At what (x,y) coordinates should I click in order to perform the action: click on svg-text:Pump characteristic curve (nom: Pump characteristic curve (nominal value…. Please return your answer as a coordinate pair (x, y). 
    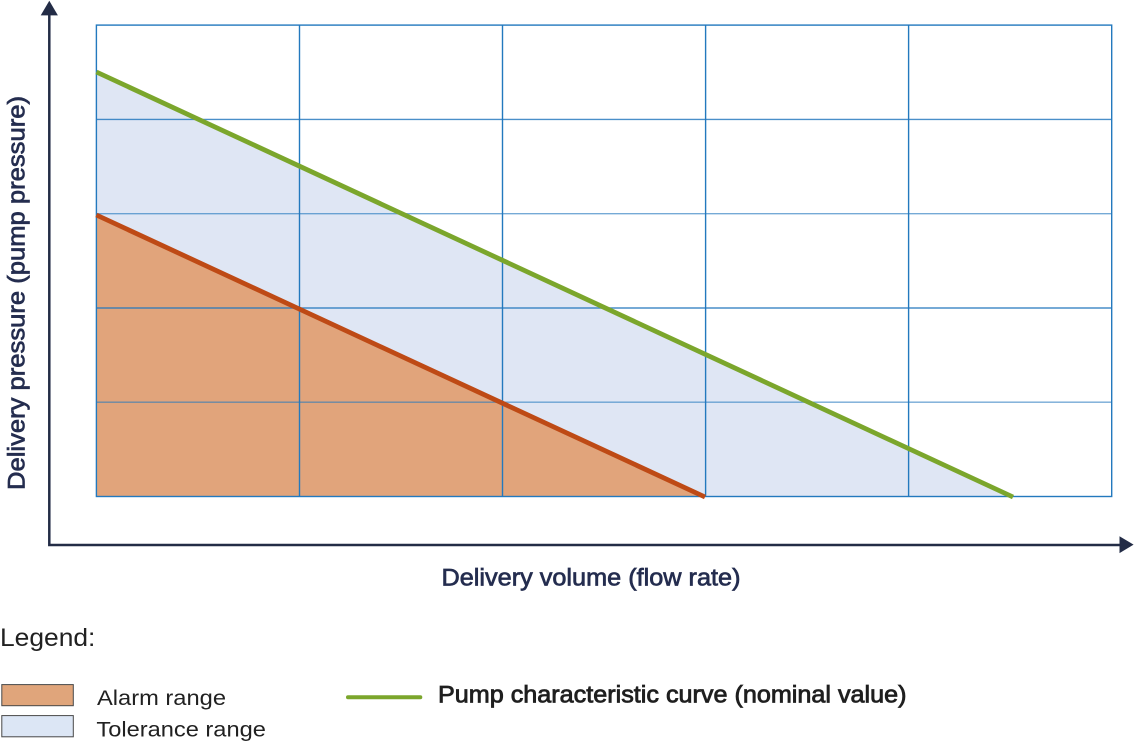
    Looking at the image, I should click on (672, 695).